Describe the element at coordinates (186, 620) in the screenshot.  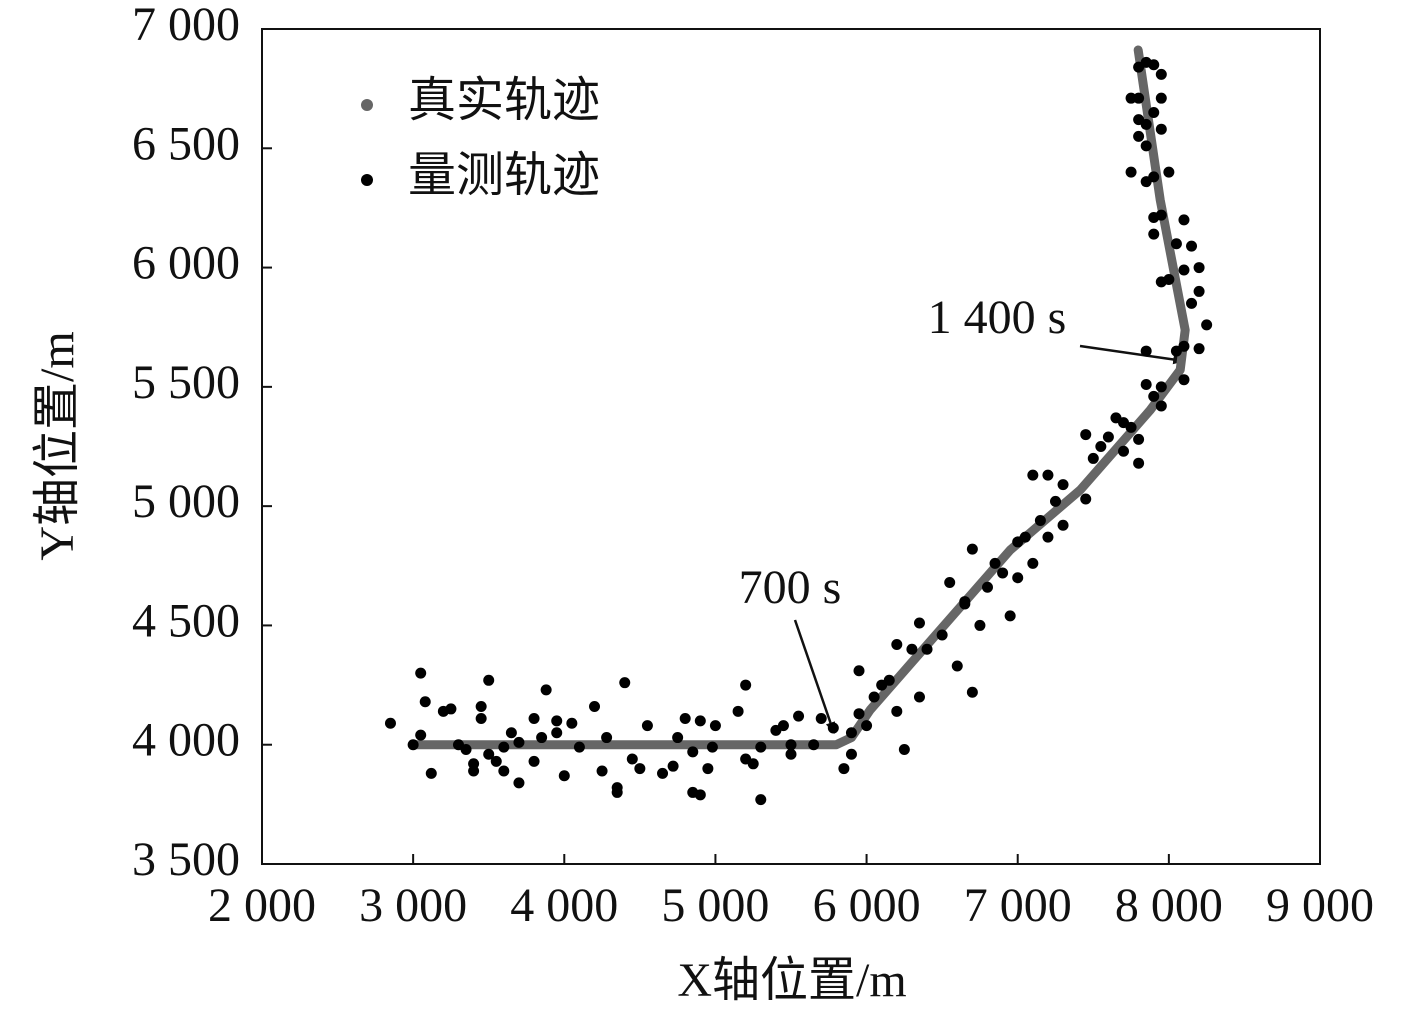
I see `y-tick-label: 4 500` at that location.